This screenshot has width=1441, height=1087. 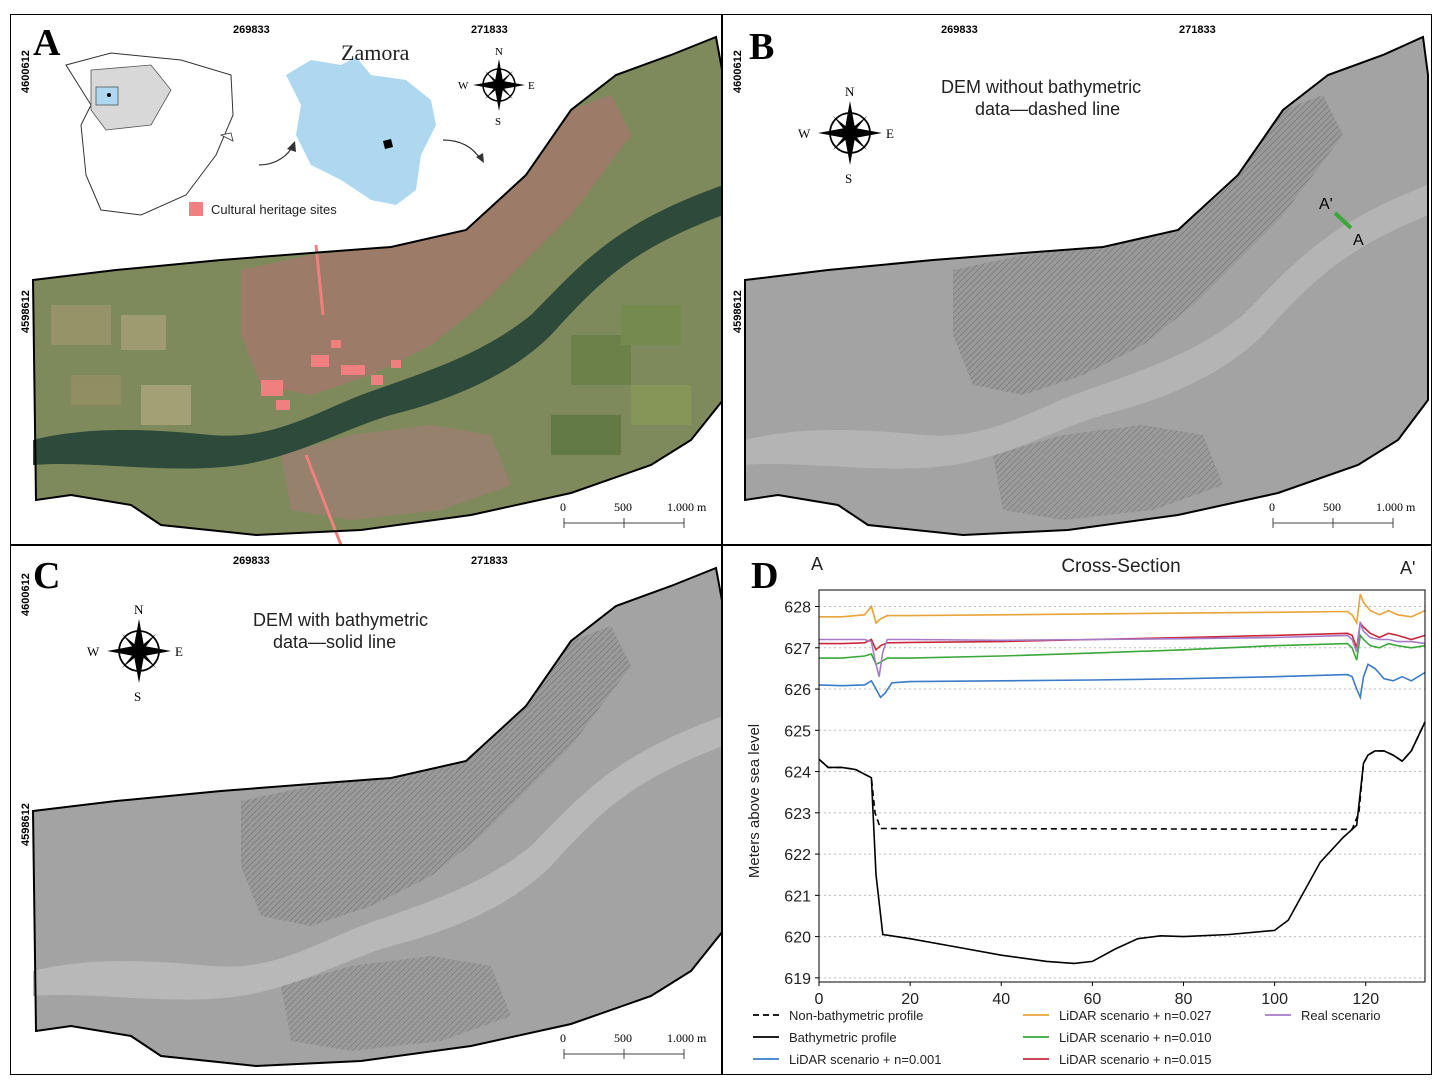 I want to click on legend-label-4: LiDAR scenario + n=0.010, so click(x=1135, y=1037).